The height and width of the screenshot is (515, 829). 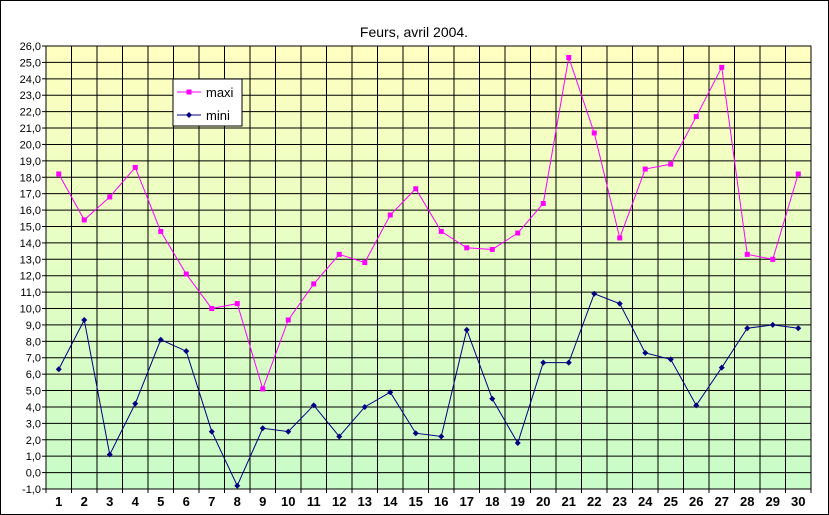 What do you see at coordinates (620, 501) in the screenshot?
I see `x-tick-label: 23` at bounding box center [620, 501].